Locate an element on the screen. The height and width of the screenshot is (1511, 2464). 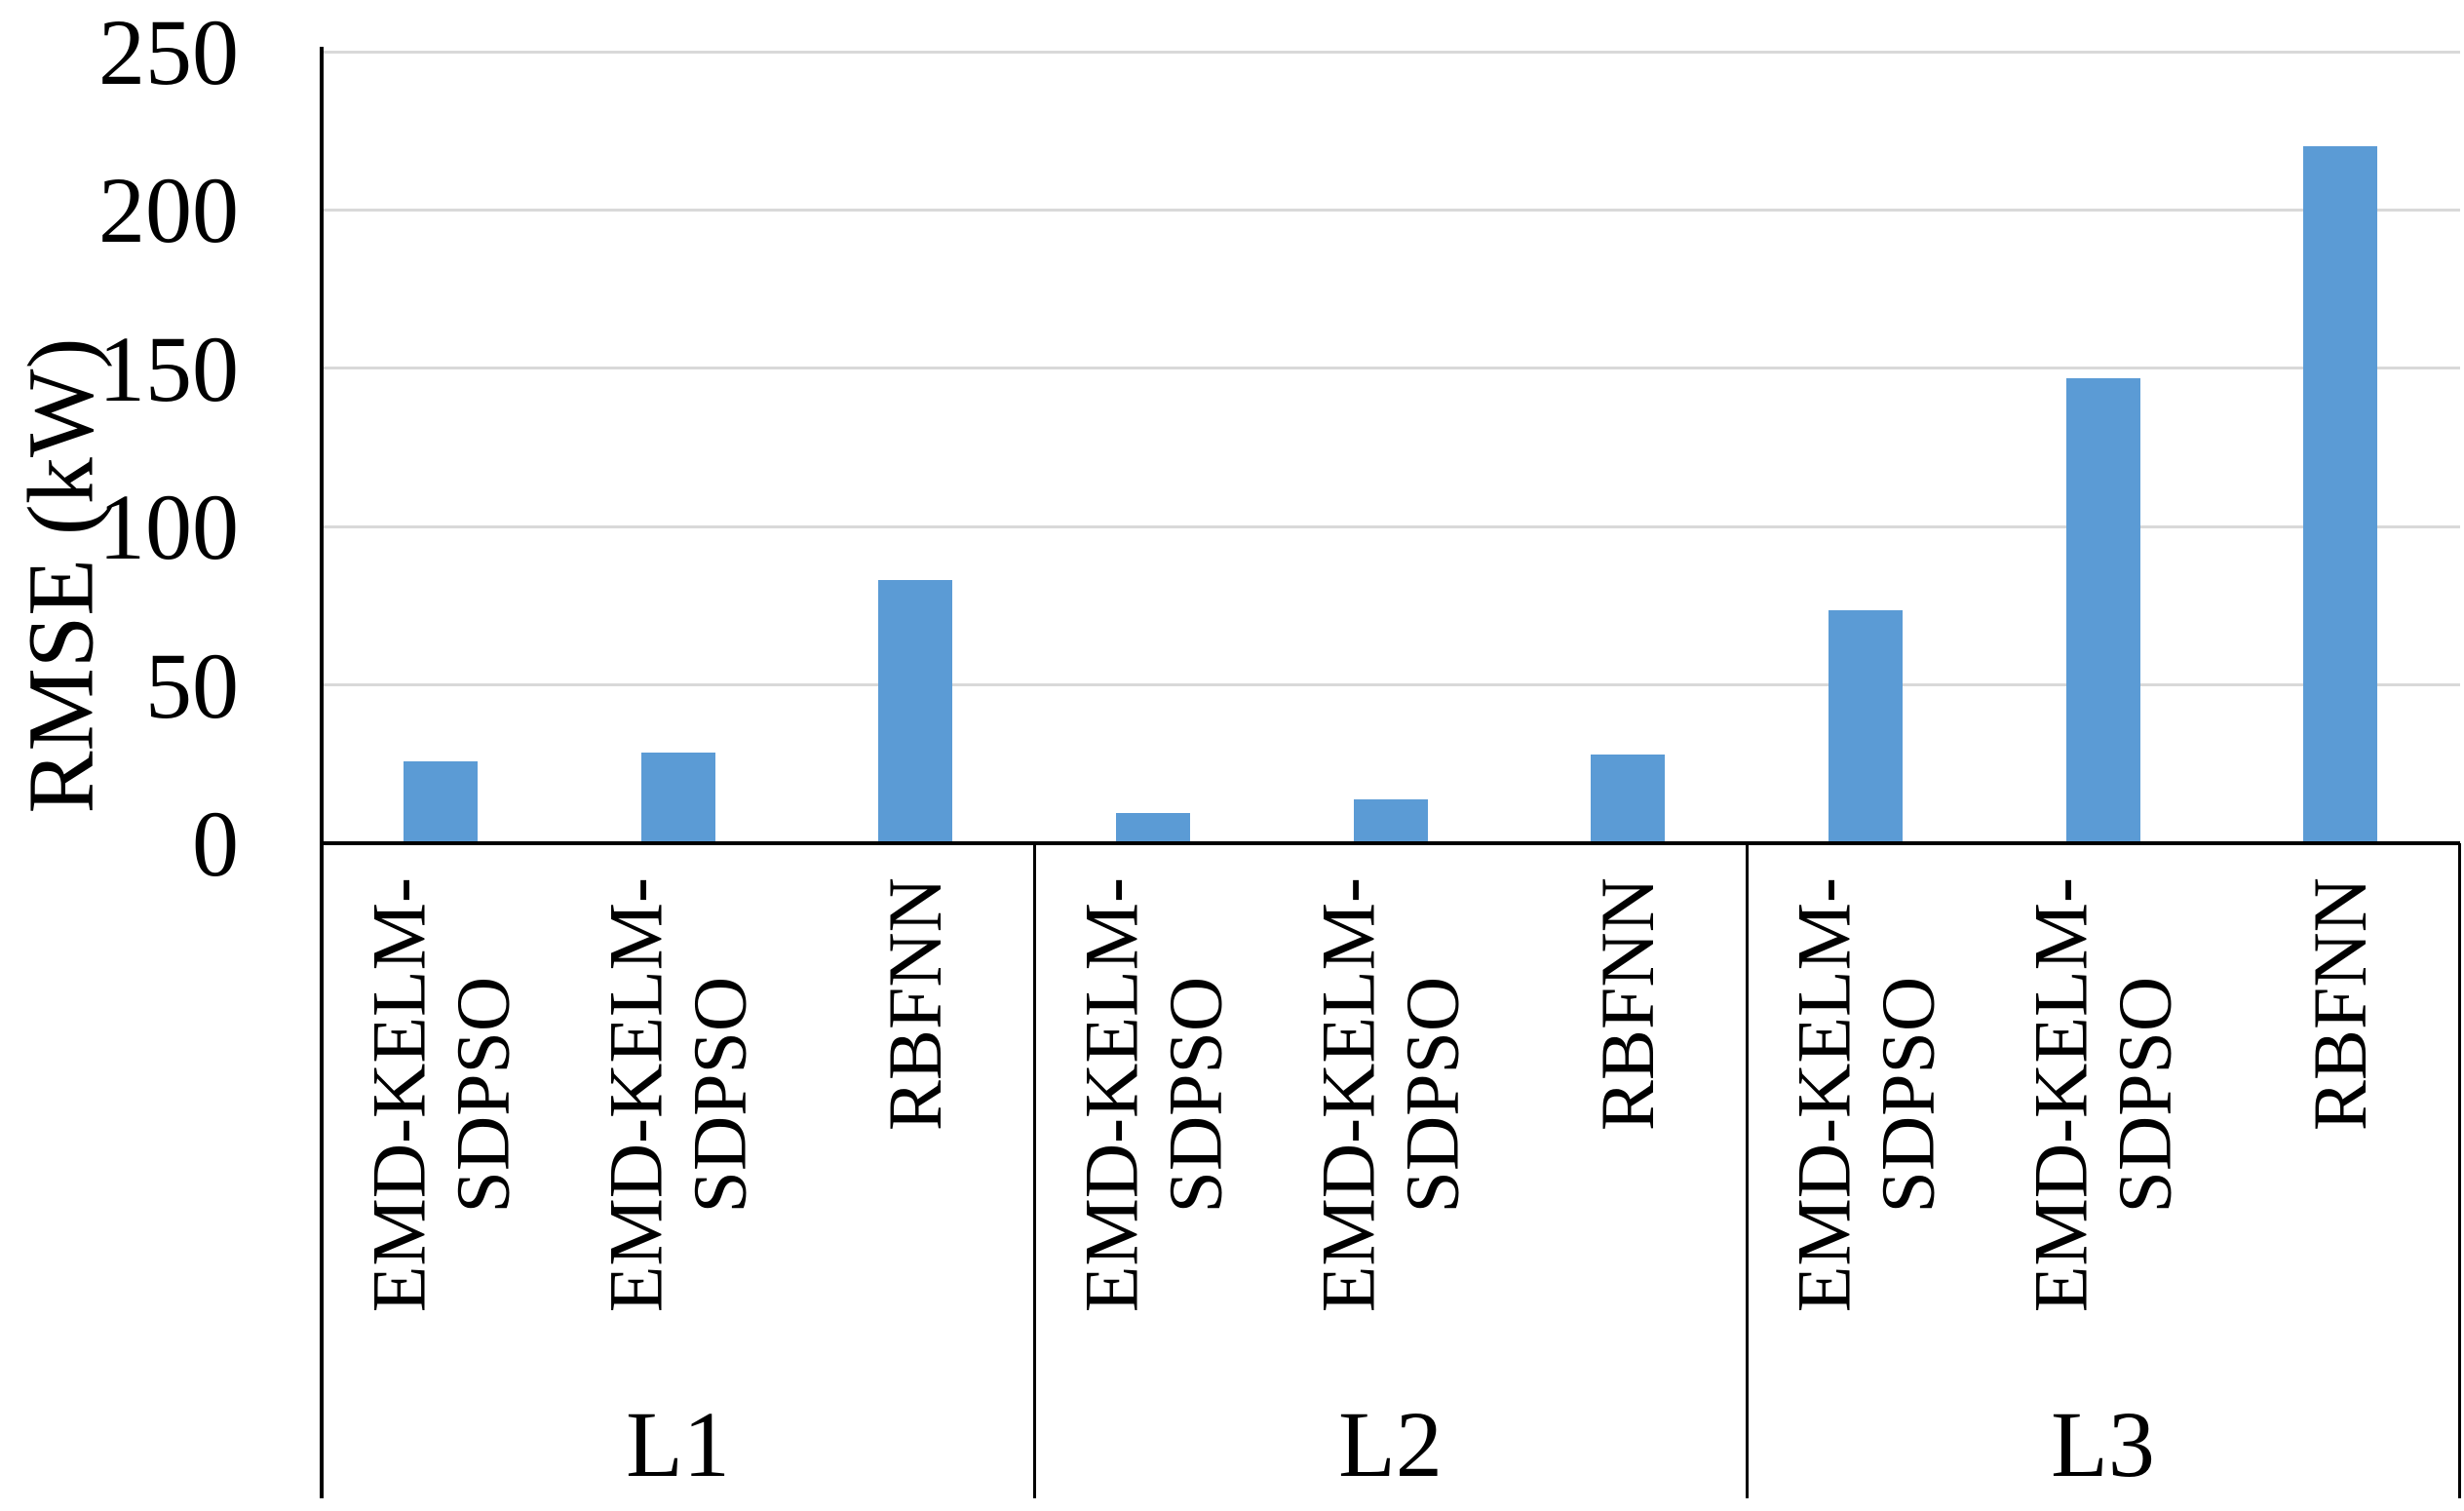
label-box-right-border is located at coordinates (2459, 1170).